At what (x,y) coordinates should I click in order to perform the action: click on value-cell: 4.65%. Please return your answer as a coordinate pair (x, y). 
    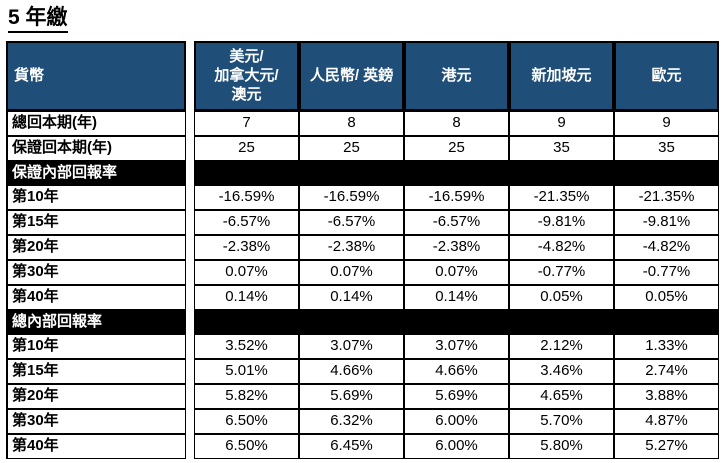
    Looking at the image, I should click on (561, 397).